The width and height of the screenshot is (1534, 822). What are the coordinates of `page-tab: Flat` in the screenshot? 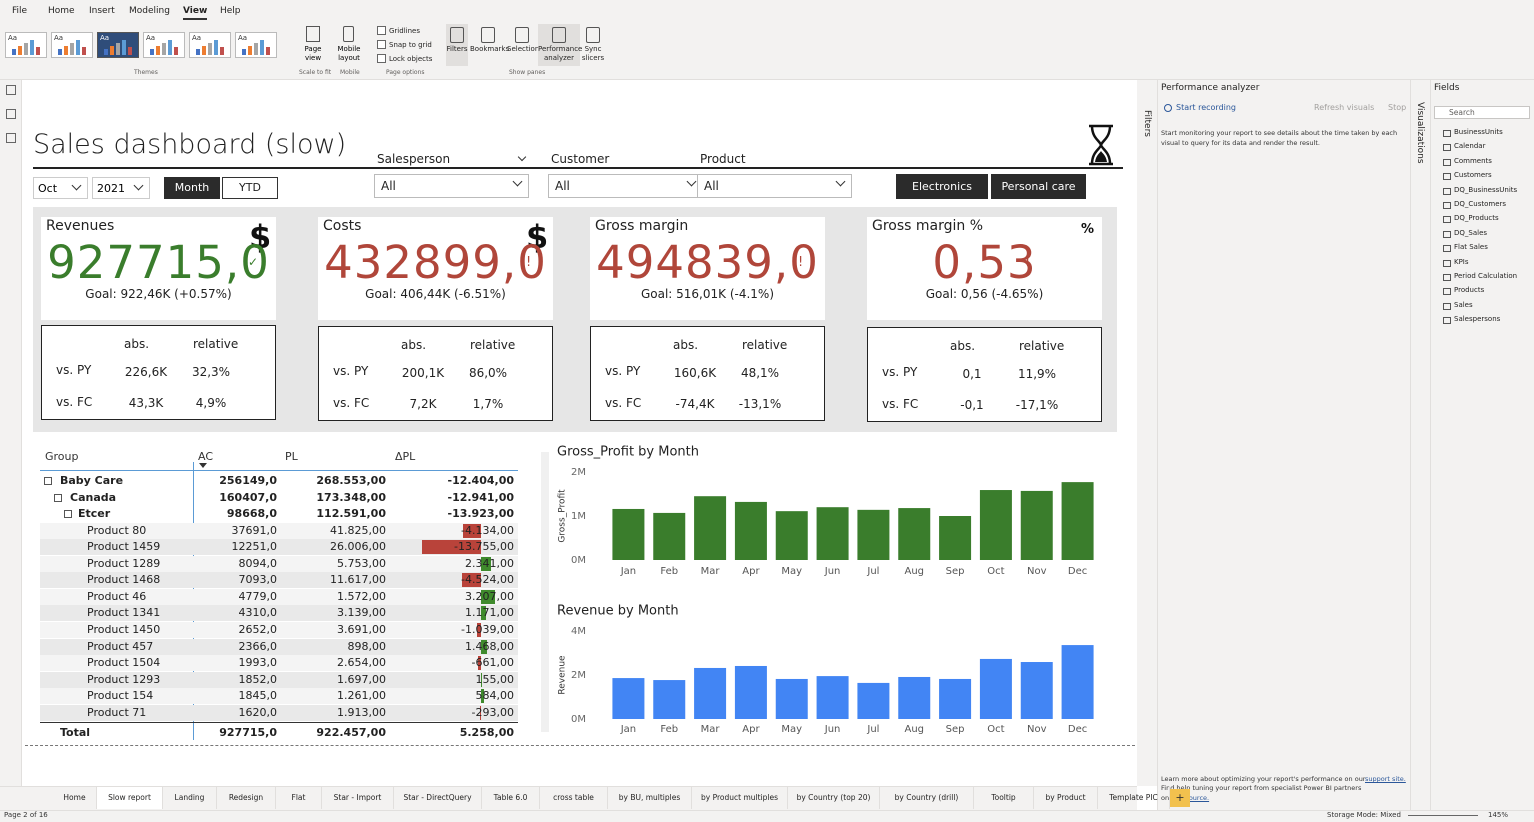 It's located at (299, 798).